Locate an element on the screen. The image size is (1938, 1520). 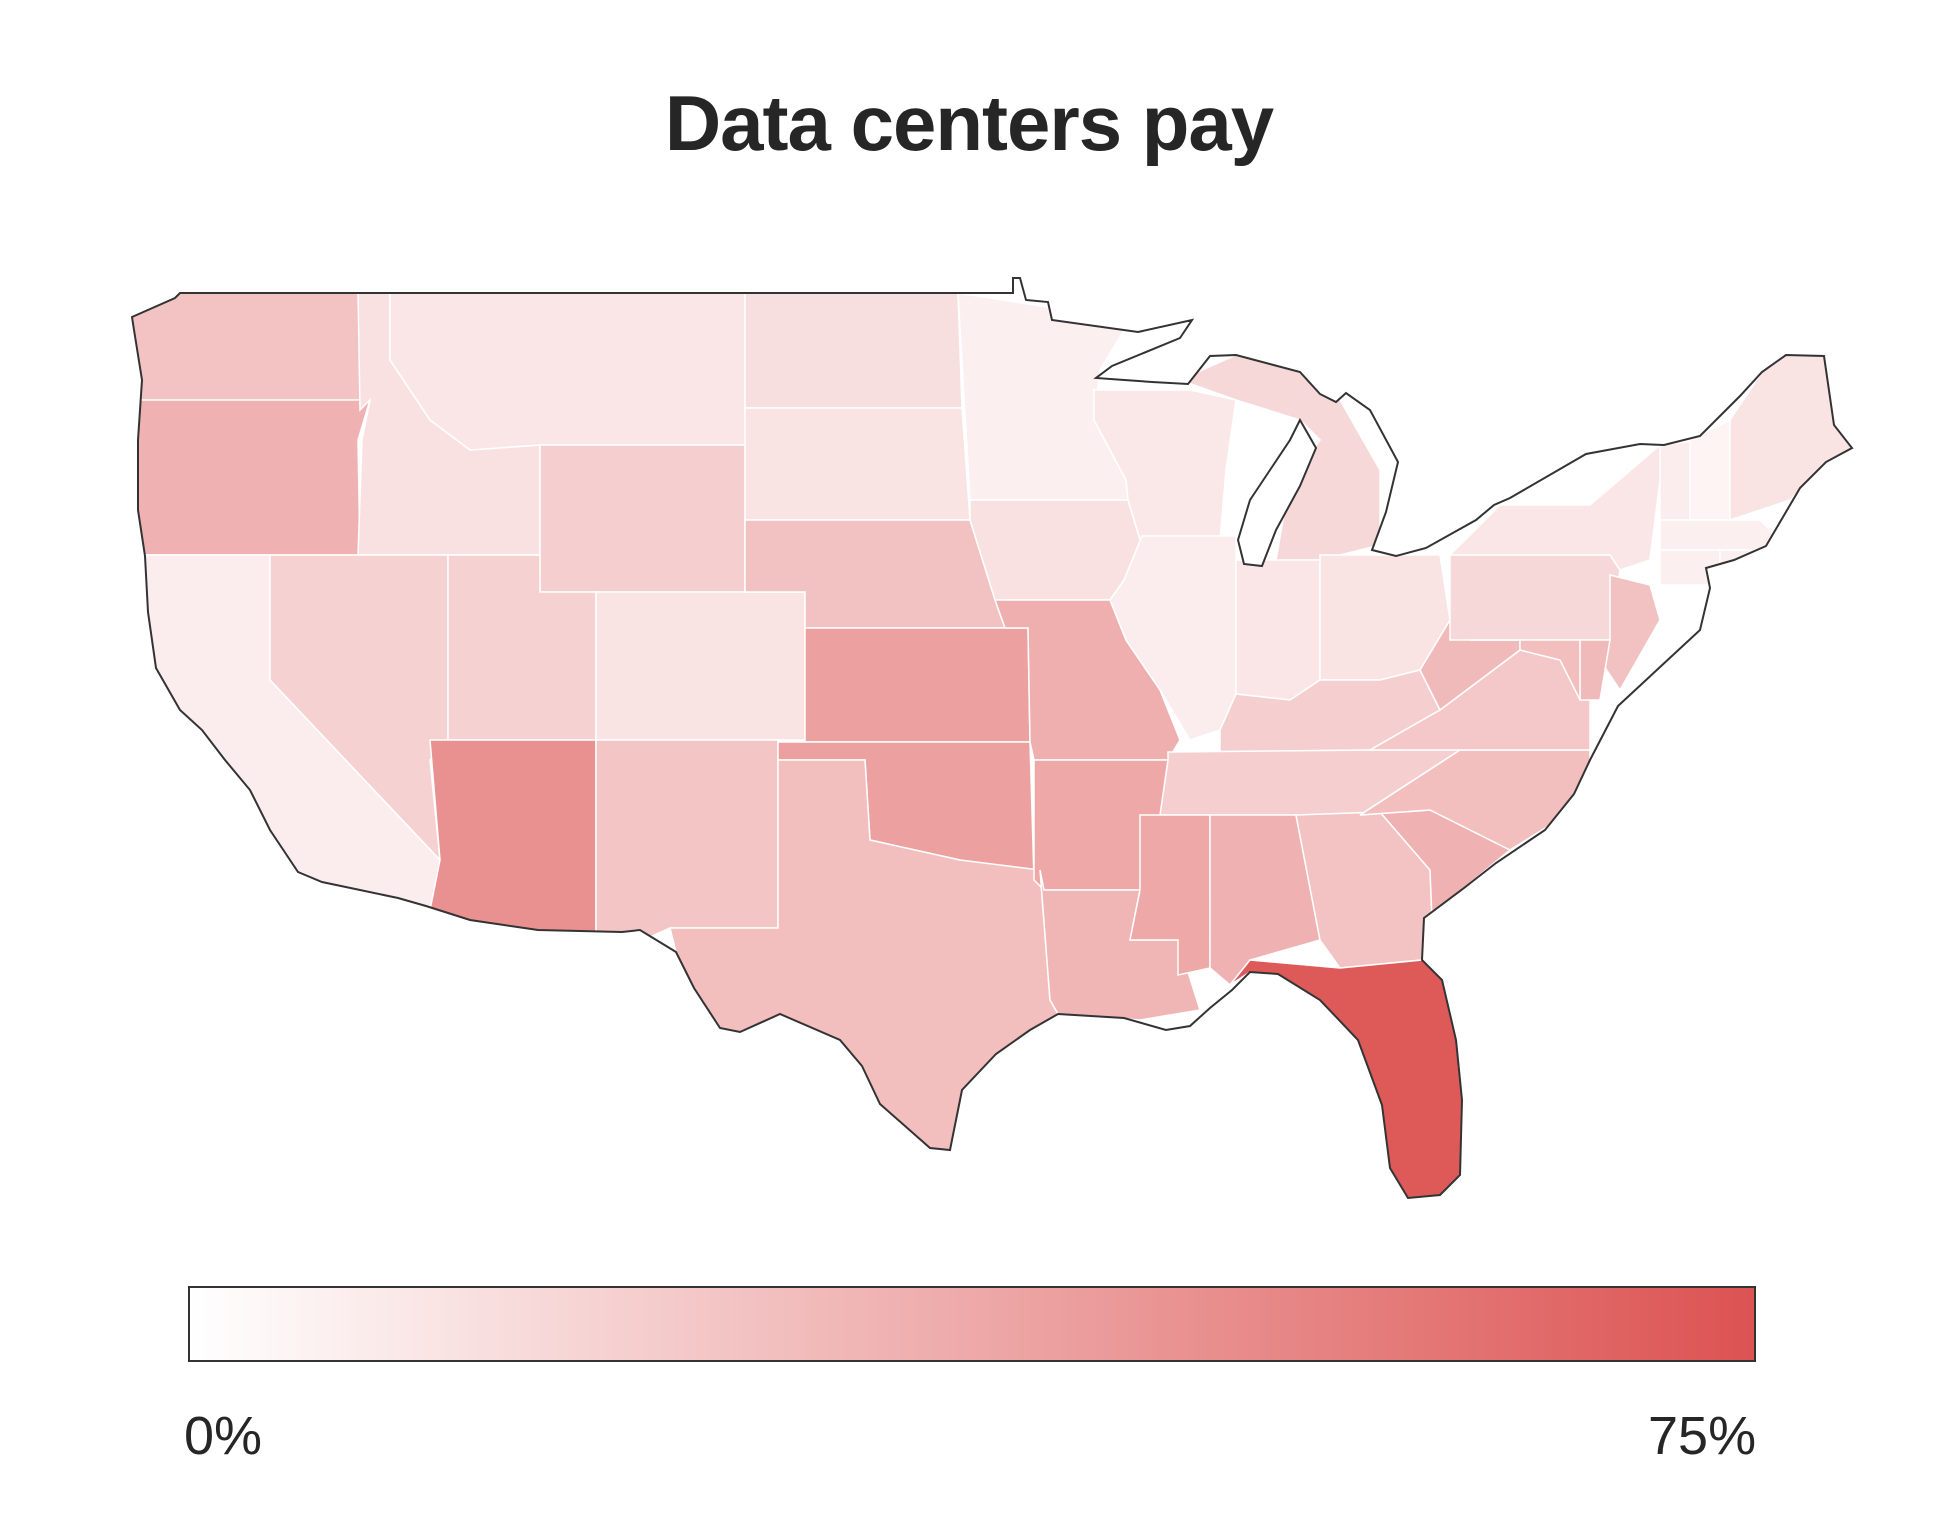
chart-title: Data centers pay is located at coordinates (969, 123).